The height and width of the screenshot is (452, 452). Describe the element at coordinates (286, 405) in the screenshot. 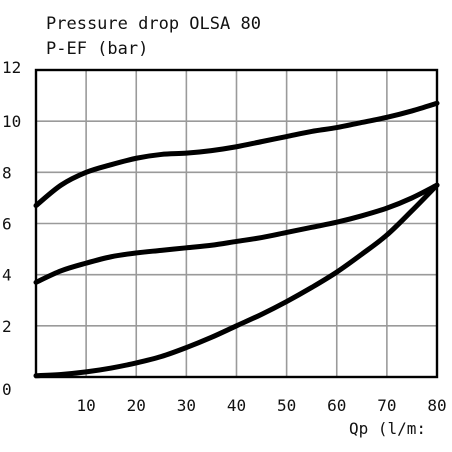

I see `x-tick-label: 50` at that location.